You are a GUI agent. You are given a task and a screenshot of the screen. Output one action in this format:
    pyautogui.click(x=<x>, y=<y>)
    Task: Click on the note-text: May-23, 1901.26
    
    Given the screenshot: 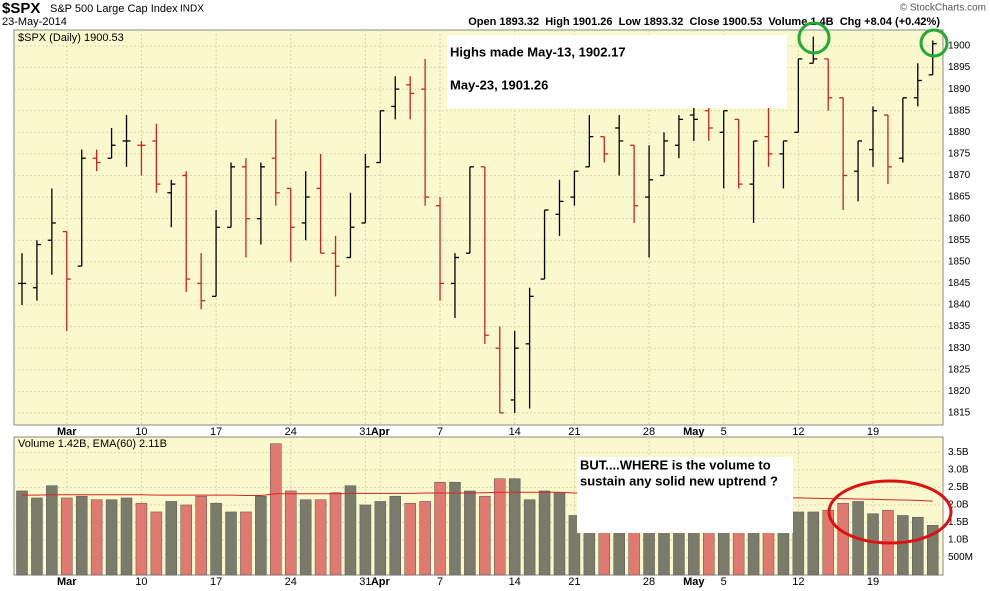 What is the action you would take?
    pyautogui.click(x=499, y=84)
    